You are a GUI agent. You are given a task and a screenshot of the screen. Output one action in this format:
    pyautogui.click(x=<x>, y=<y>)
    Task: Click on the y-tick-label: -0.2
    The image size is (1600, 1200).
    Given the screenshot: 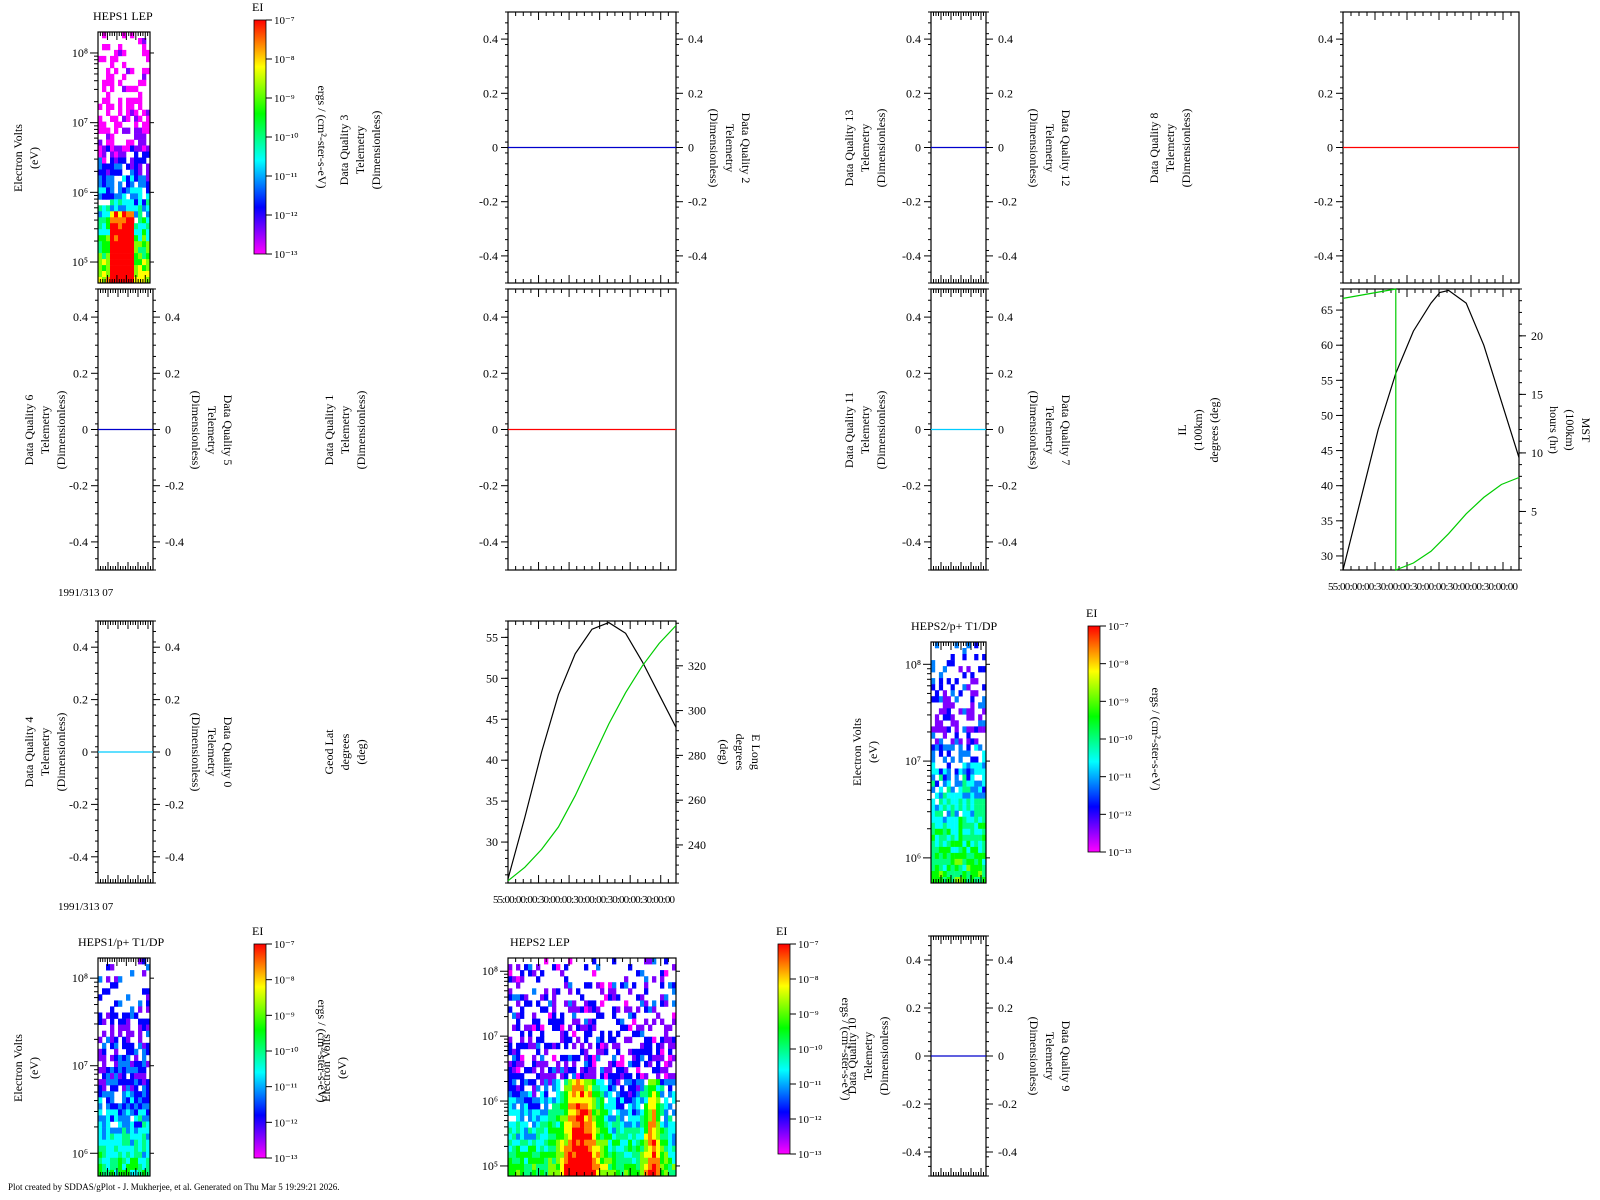 What is the action you would take?
    pyautogui.click(x=488, y=202)
    